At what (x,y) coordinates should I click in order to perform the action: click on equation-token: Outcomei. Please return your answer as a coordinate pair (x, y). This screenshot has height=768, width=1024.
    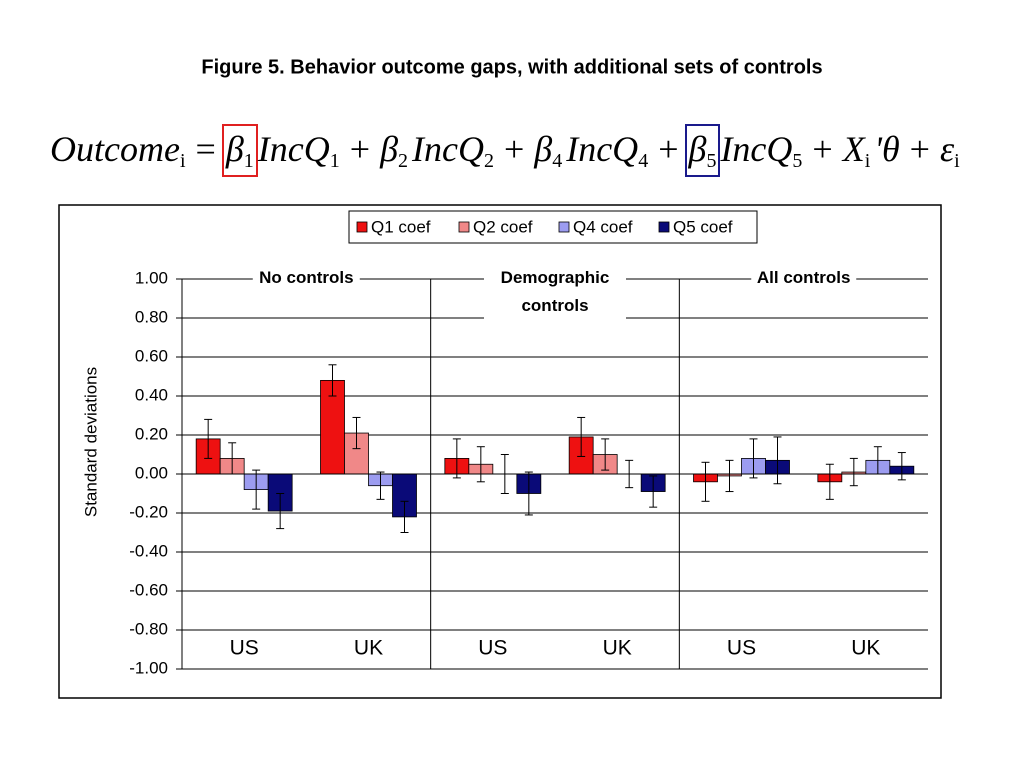
    Looking at the image, I should click on (118, 150).